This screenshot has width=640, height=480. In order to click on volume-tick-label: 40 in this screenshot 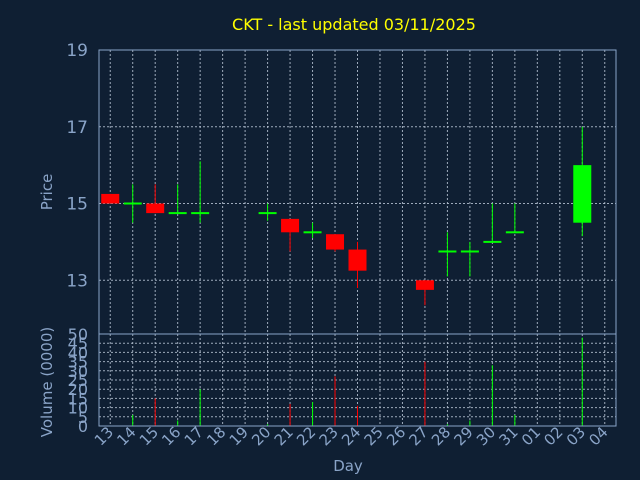, I will do `click(78, 352)`.